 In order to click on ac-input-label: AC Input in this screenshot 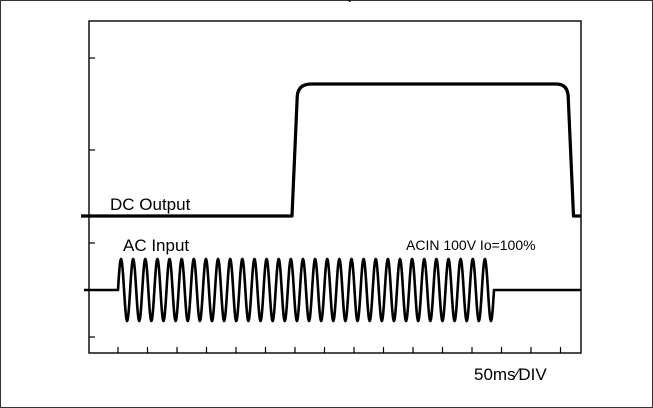, I will do `click(156, 245)`.